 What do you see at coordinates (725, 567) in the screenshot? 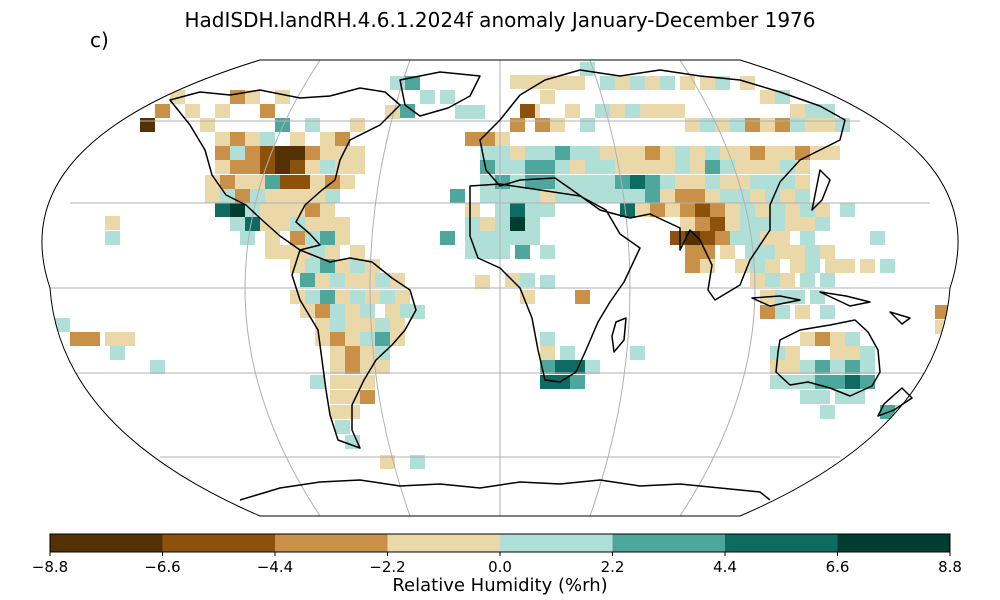
I see `colorbar-tick-label: 4.4` at bounding box center [725, 567].